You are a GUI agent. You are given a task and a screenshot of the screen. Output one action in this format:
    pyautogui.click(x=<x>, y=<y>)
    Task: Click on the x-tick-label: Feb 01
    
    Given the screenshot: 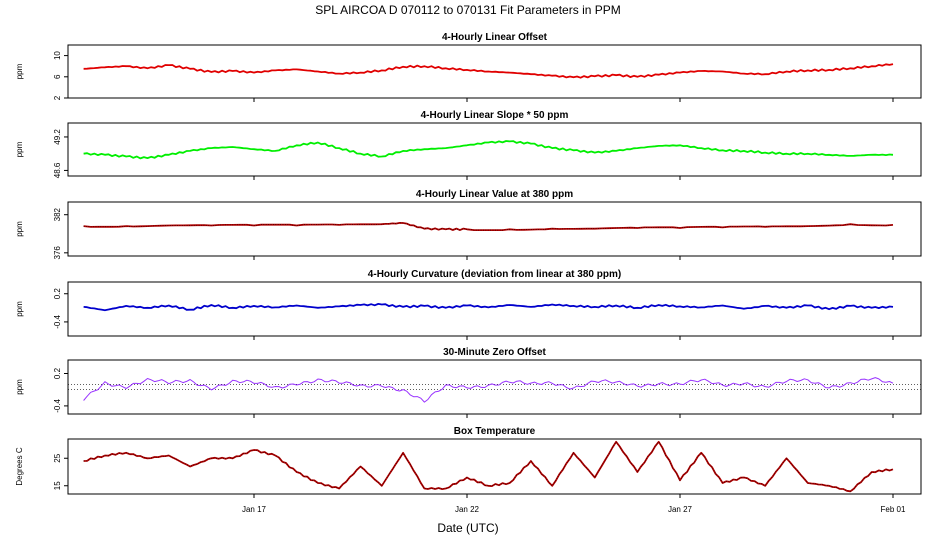 What is the action you would take?
    pyautogui.click(x=893, y=509)
    